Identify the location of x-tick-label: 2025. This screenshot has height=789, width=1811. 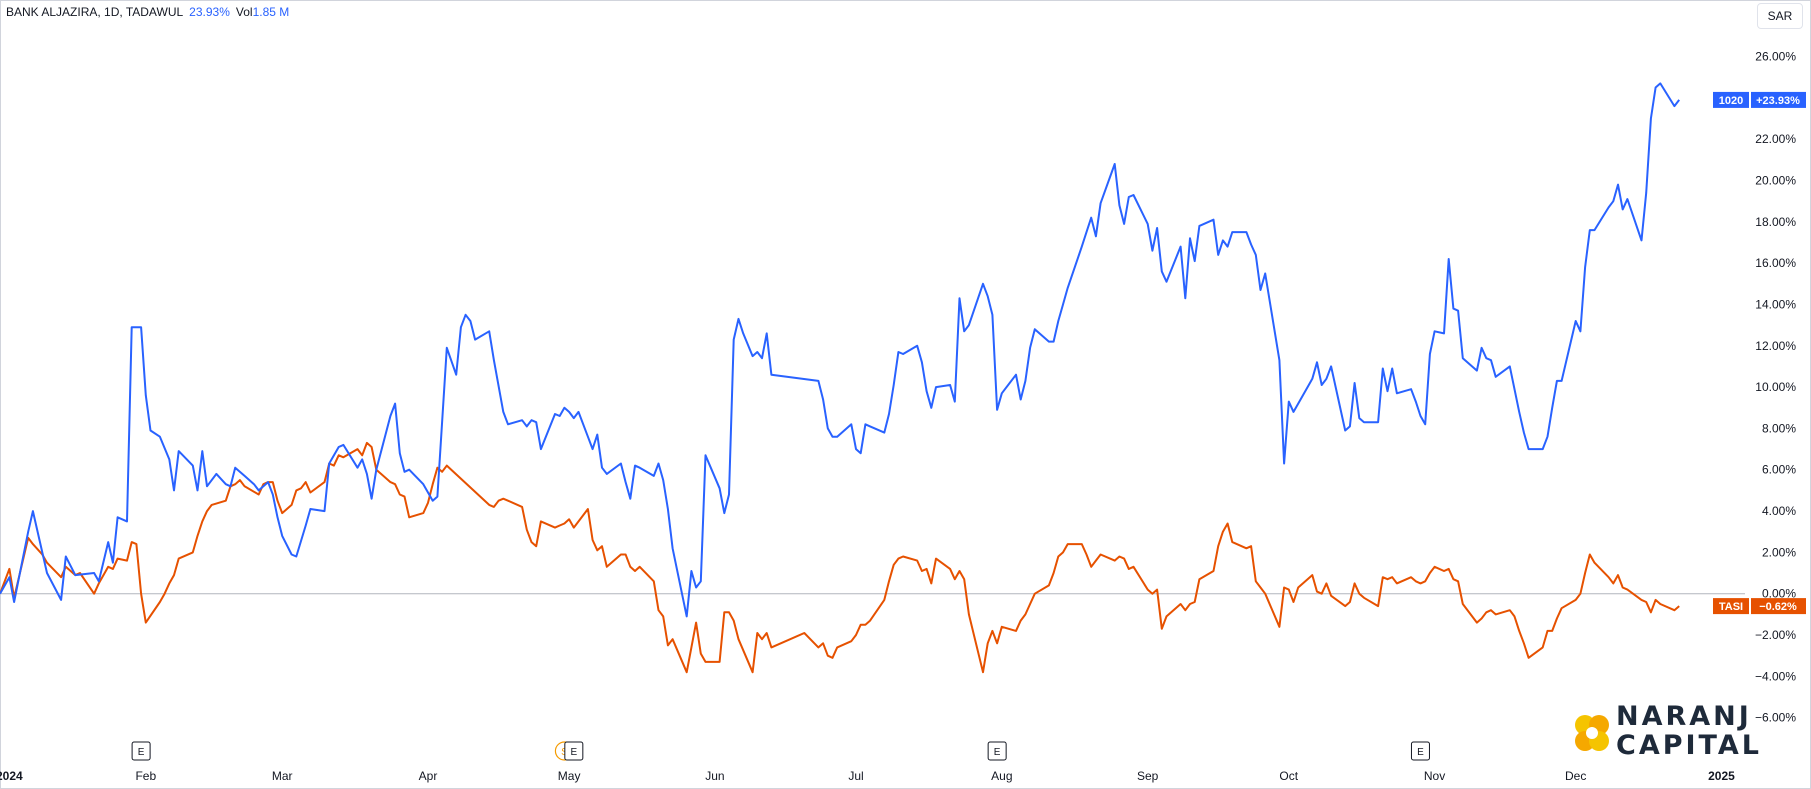
(1721, 776).